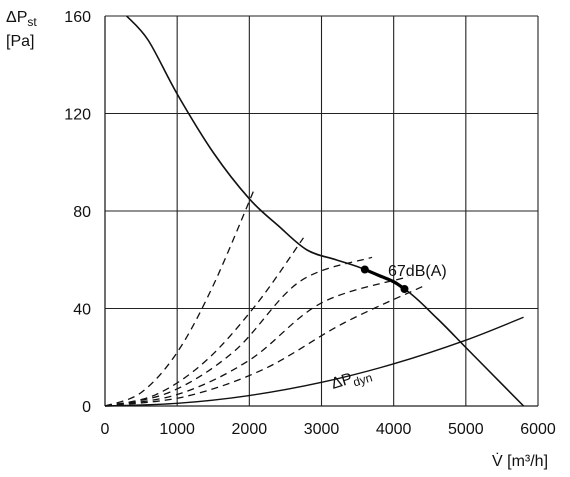 The height and width of the screenshot is (477, 570). Describe the element at coordinates (322, 429) in the screenshot. I see `x-tick-label: 3000` at that location.